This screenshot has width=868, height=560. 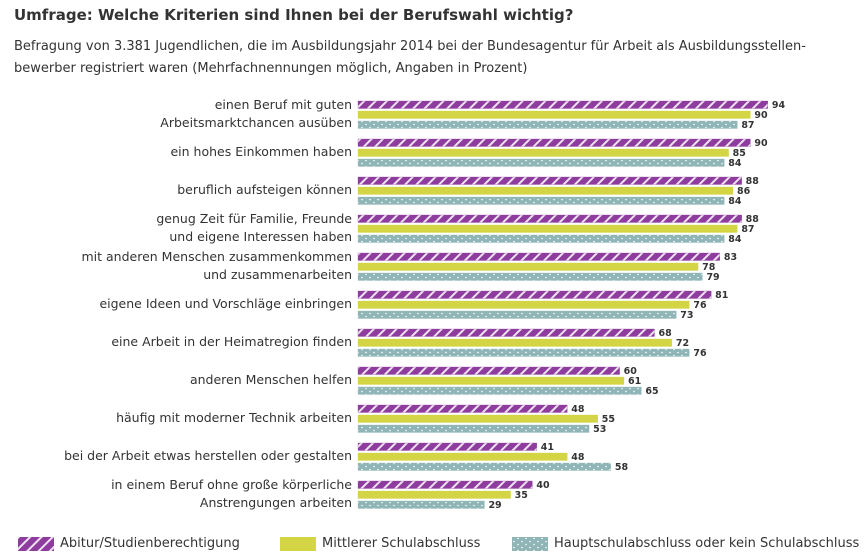 What do you see at coordinates (608, 419) in the screenshot?
I see `value-label: 55` at bounding box center [608, 419].